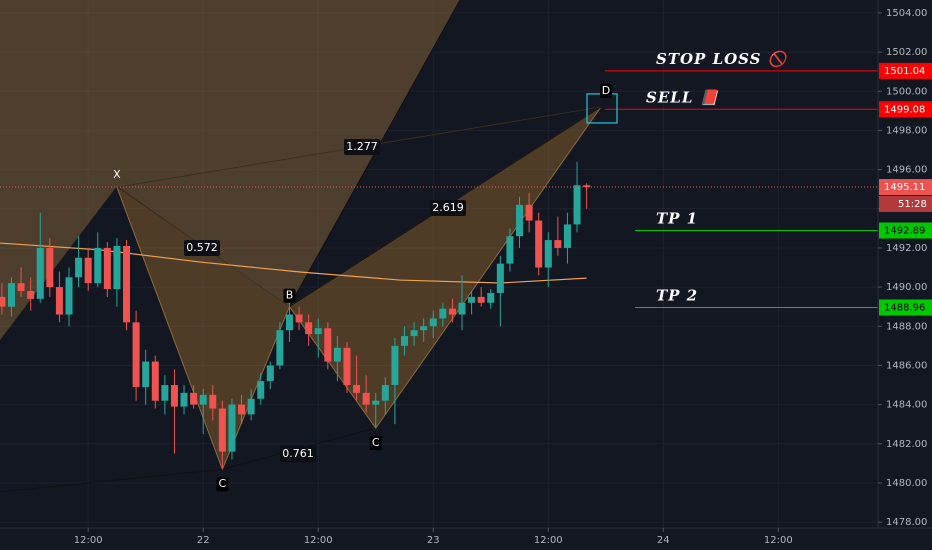 The width and height of the screenshot is (932, 550). What do you see at coordinates (433, 540) in the screenshot?
I see `x-tick-label: 23` at bounding box center [433, 540].